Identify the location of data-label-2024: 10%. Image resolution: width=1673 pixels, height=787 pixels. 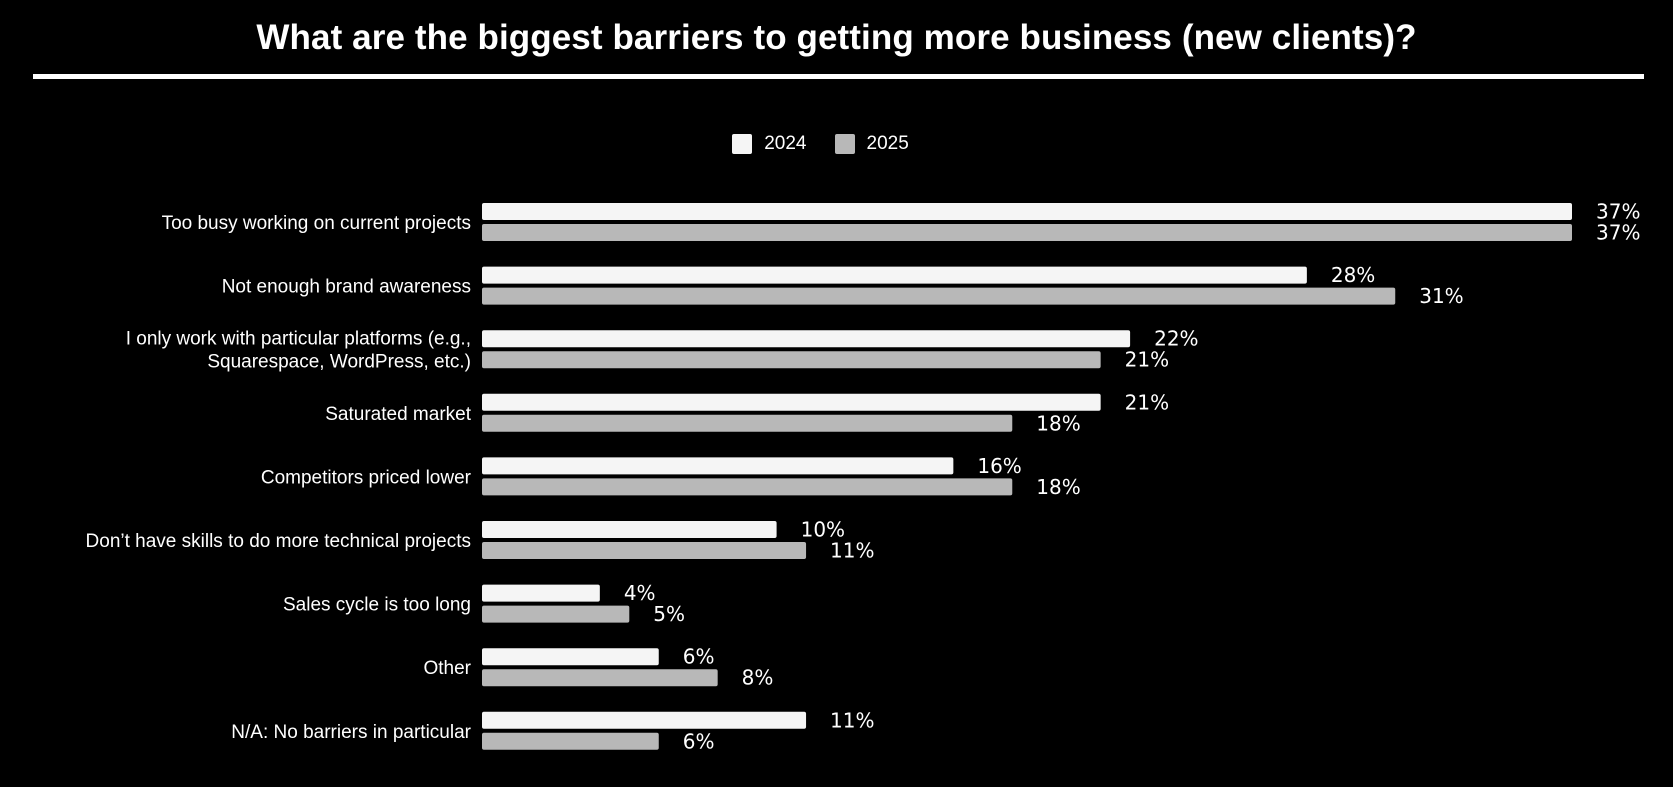
(823, 530).